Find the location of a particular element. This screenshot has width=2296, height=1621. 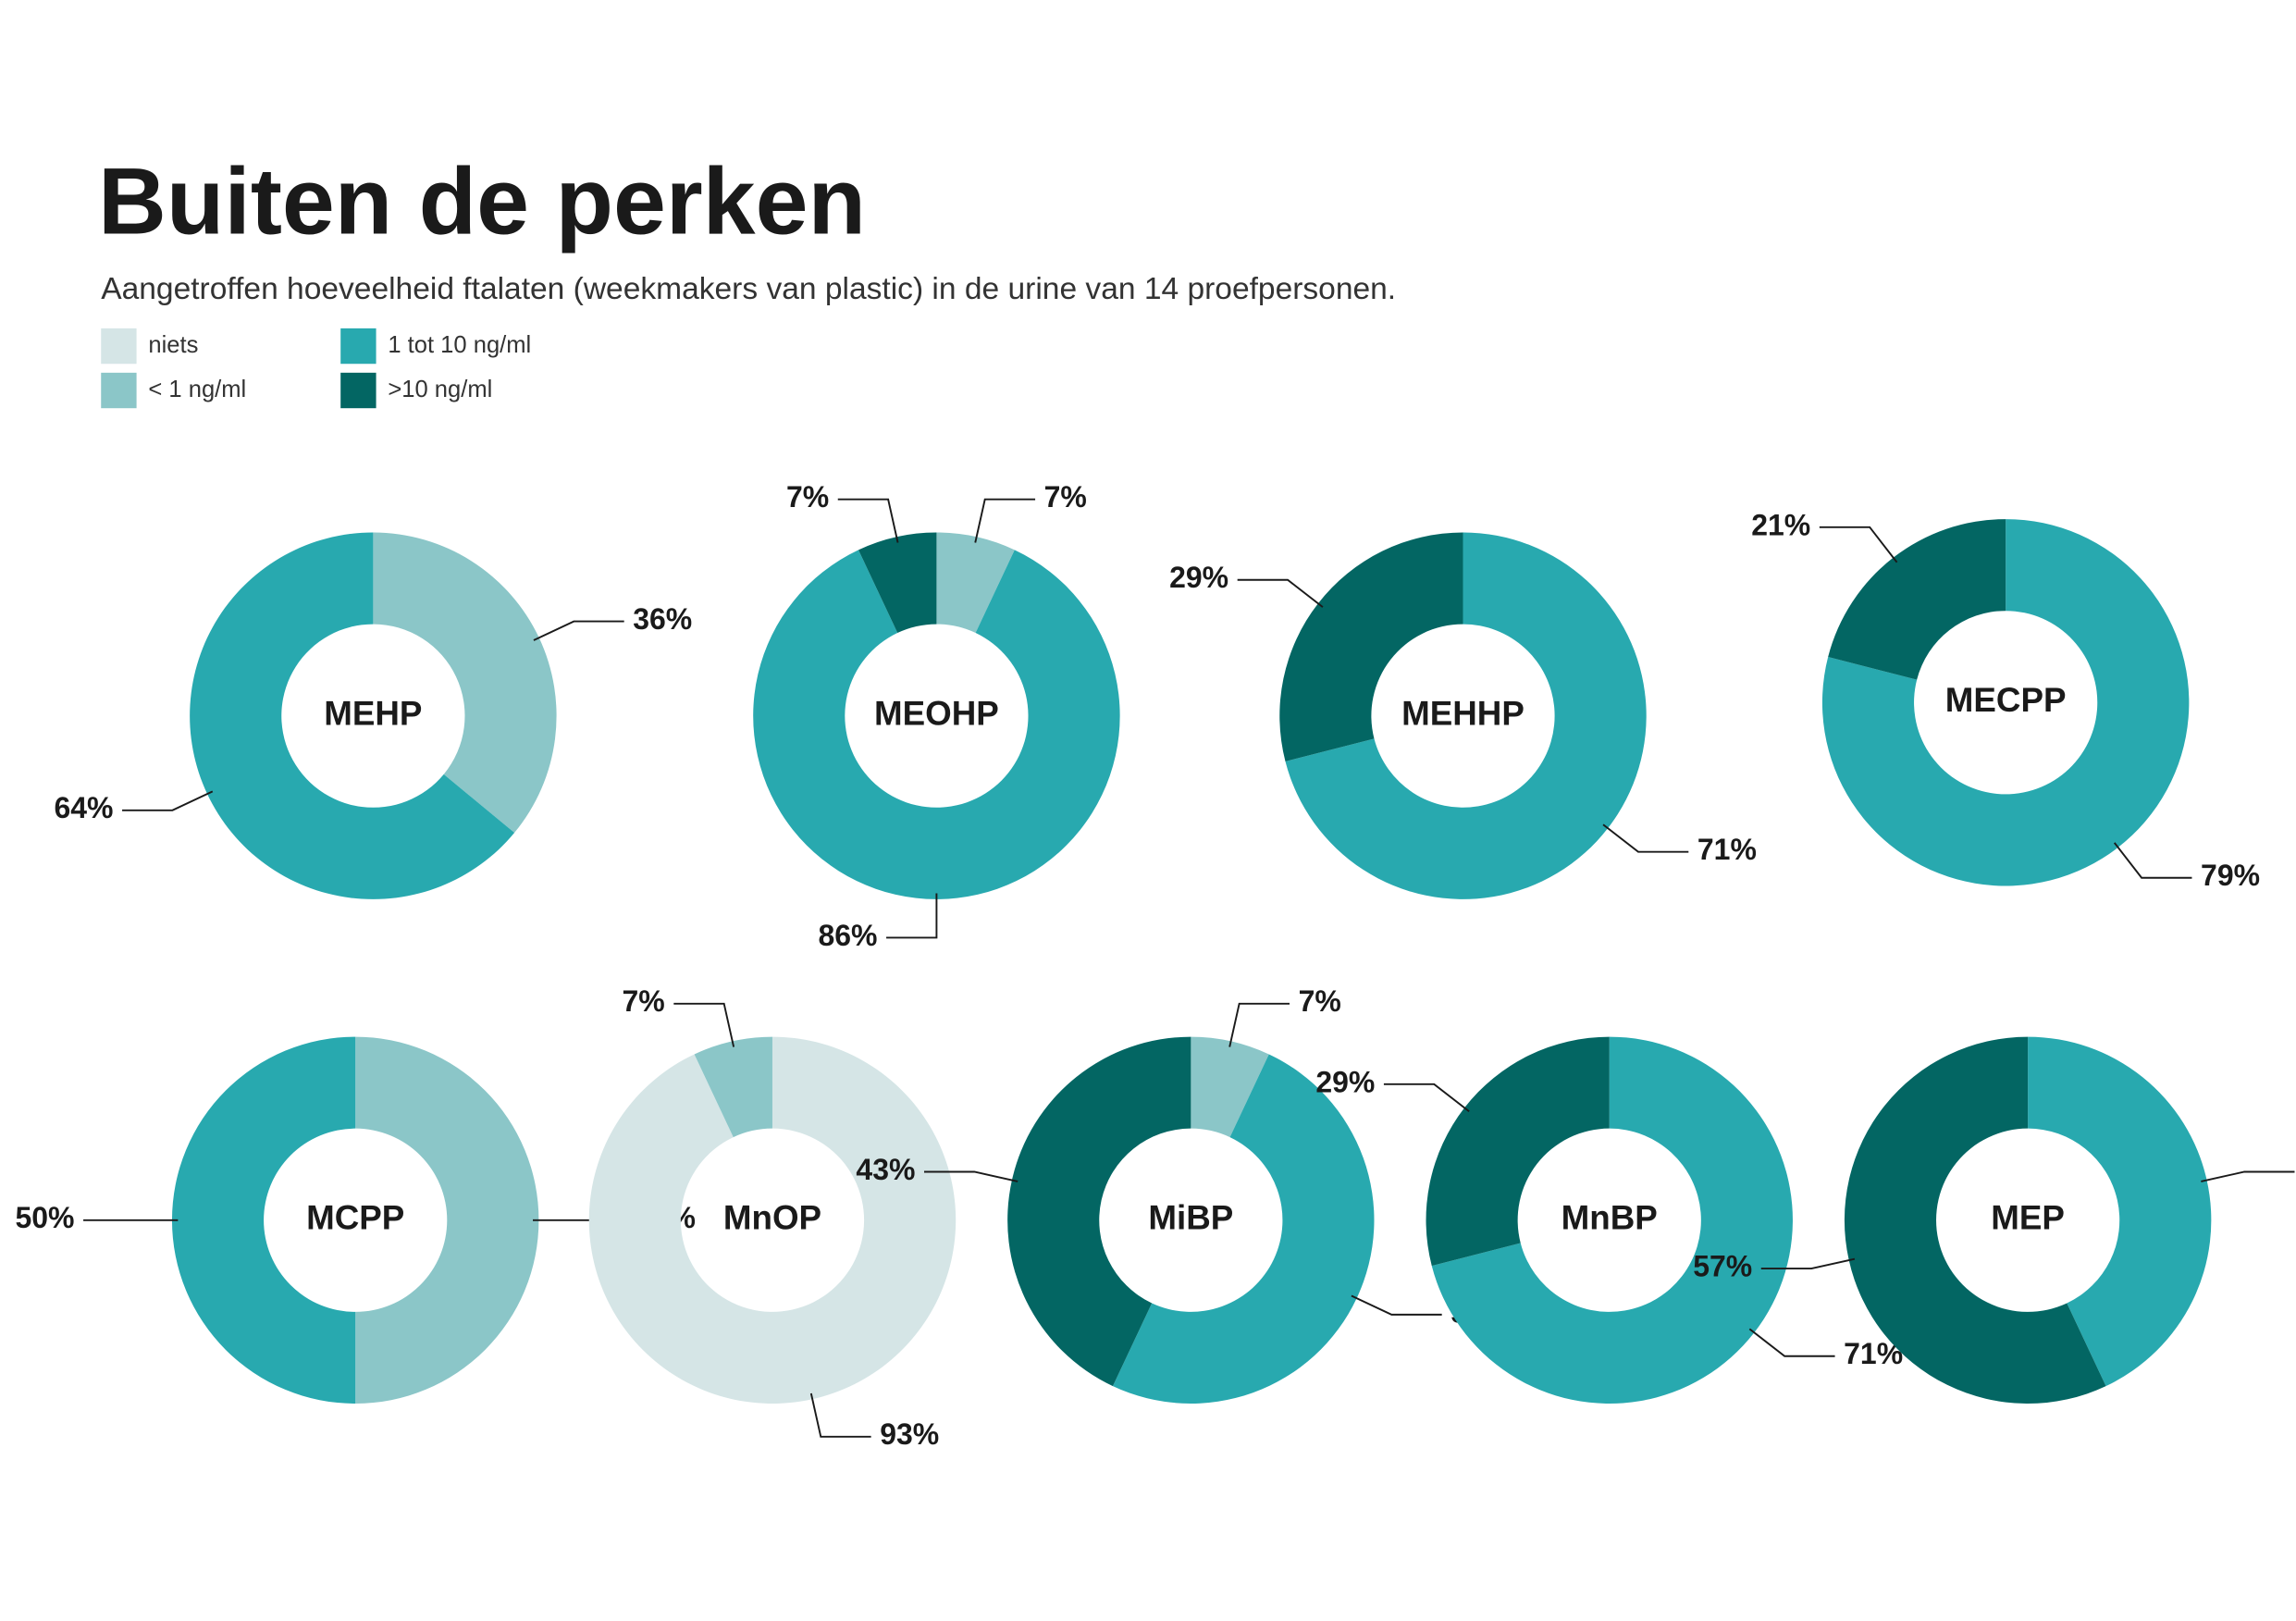

legend-label: < 1 ng/ml is located at coordinates (197, 390).